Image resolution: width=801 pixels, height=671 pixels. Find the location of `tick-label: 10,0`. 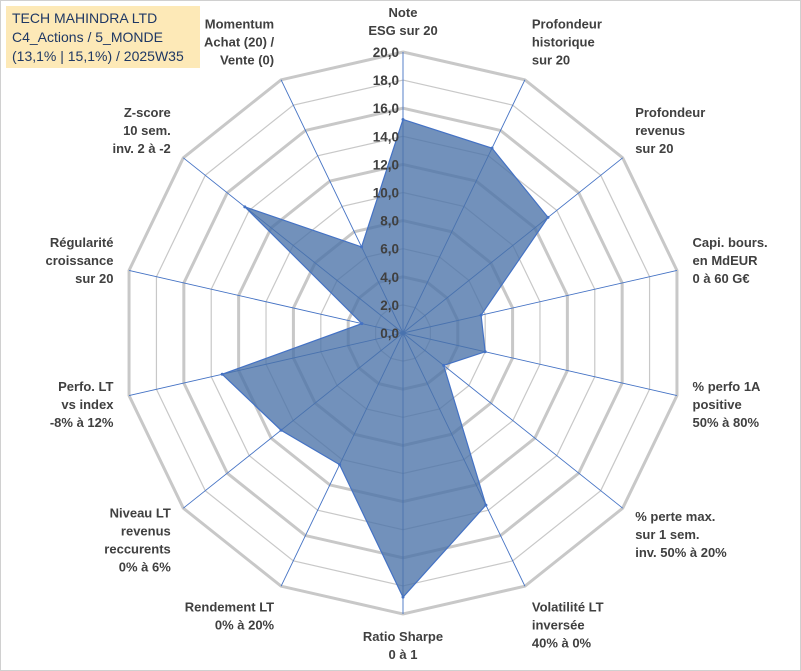

tick-label: 10,0 is located at coordinates (386, 193).